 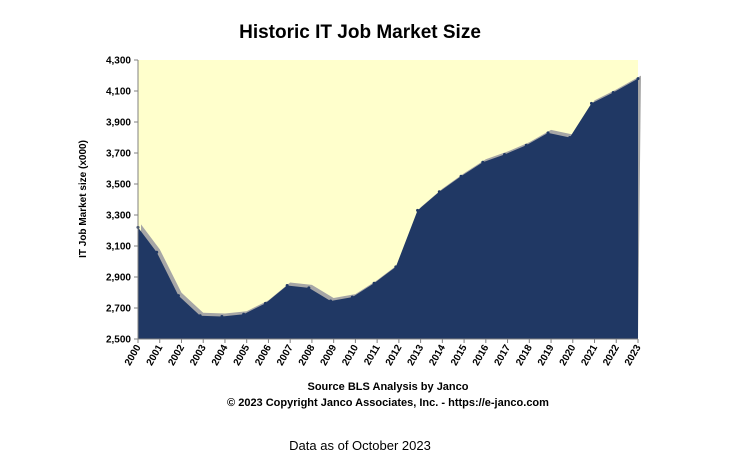 I want to click on data-point-2003, so click(x=200, y=316).